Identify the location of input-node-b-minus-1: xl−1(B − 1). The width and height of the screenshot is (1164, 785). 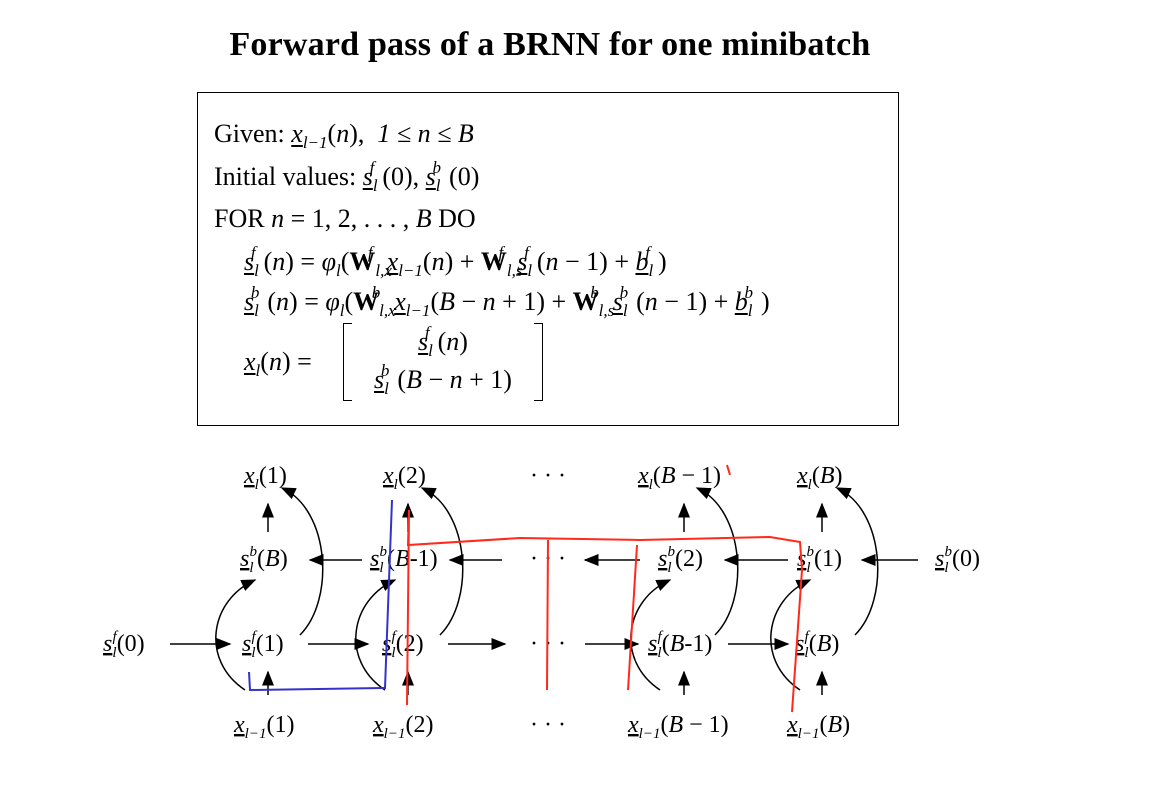
(678, 727).